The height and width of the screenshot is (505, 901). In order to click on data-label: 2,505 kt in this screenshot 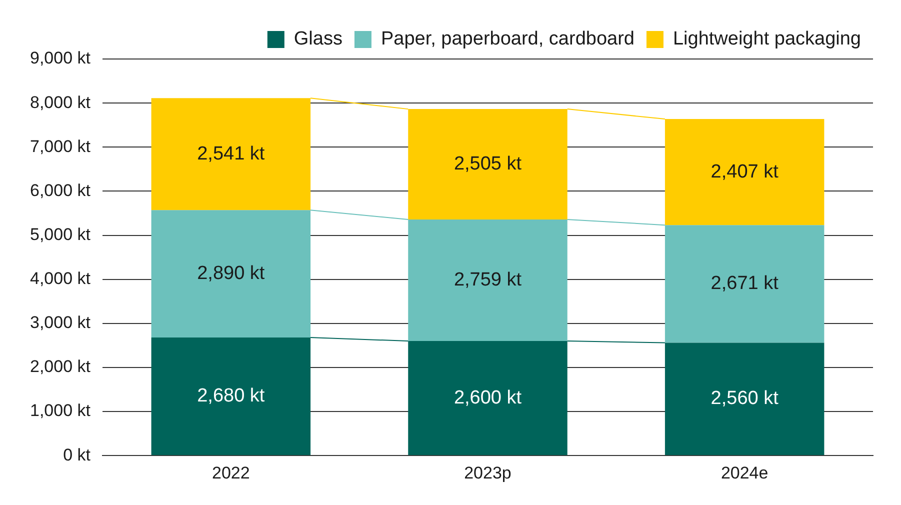, I will do `click(488, 163)`.